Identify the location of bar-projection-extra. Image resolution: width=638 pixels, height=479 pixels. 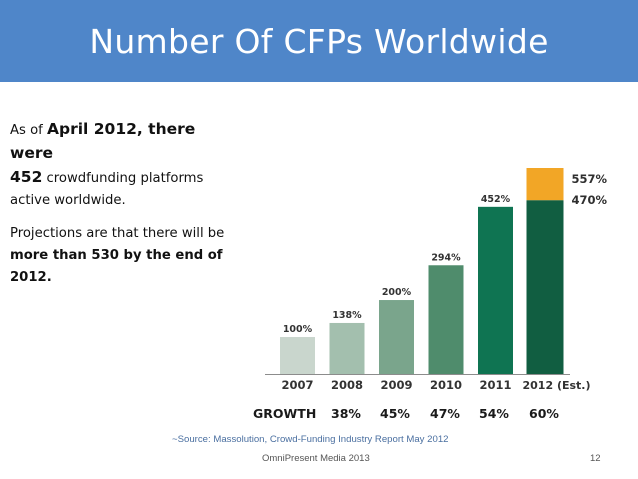
(545, 184).